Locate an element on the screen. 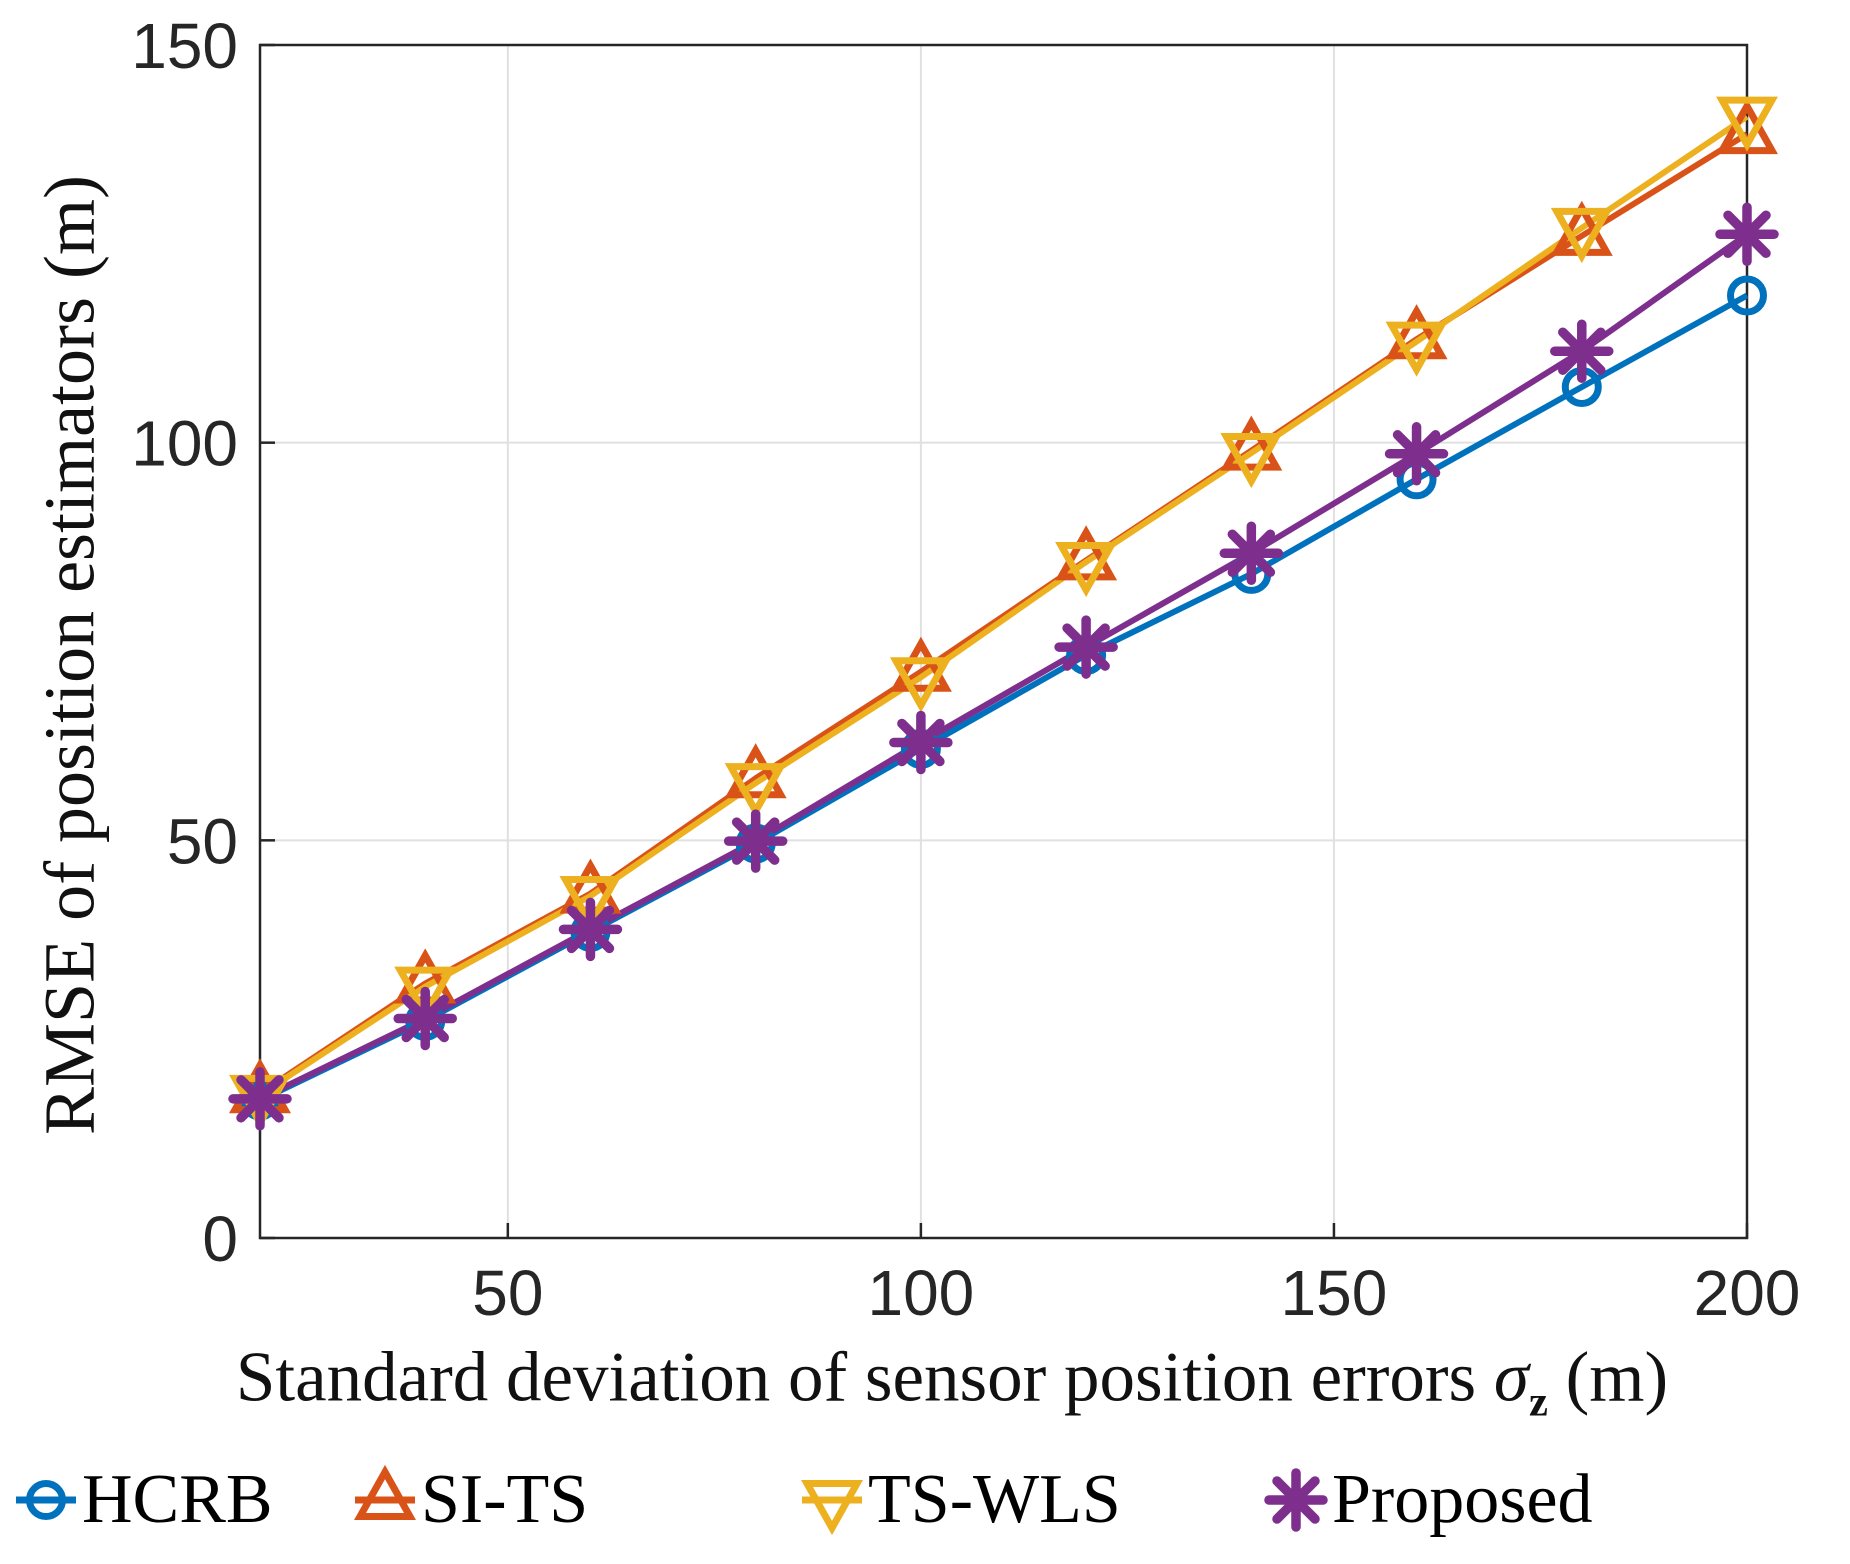 The width and height of the screenshot is (1850, 1564). y-axis-label-text: RMSE of position estimators (m) is located at coordinates (69, 655).